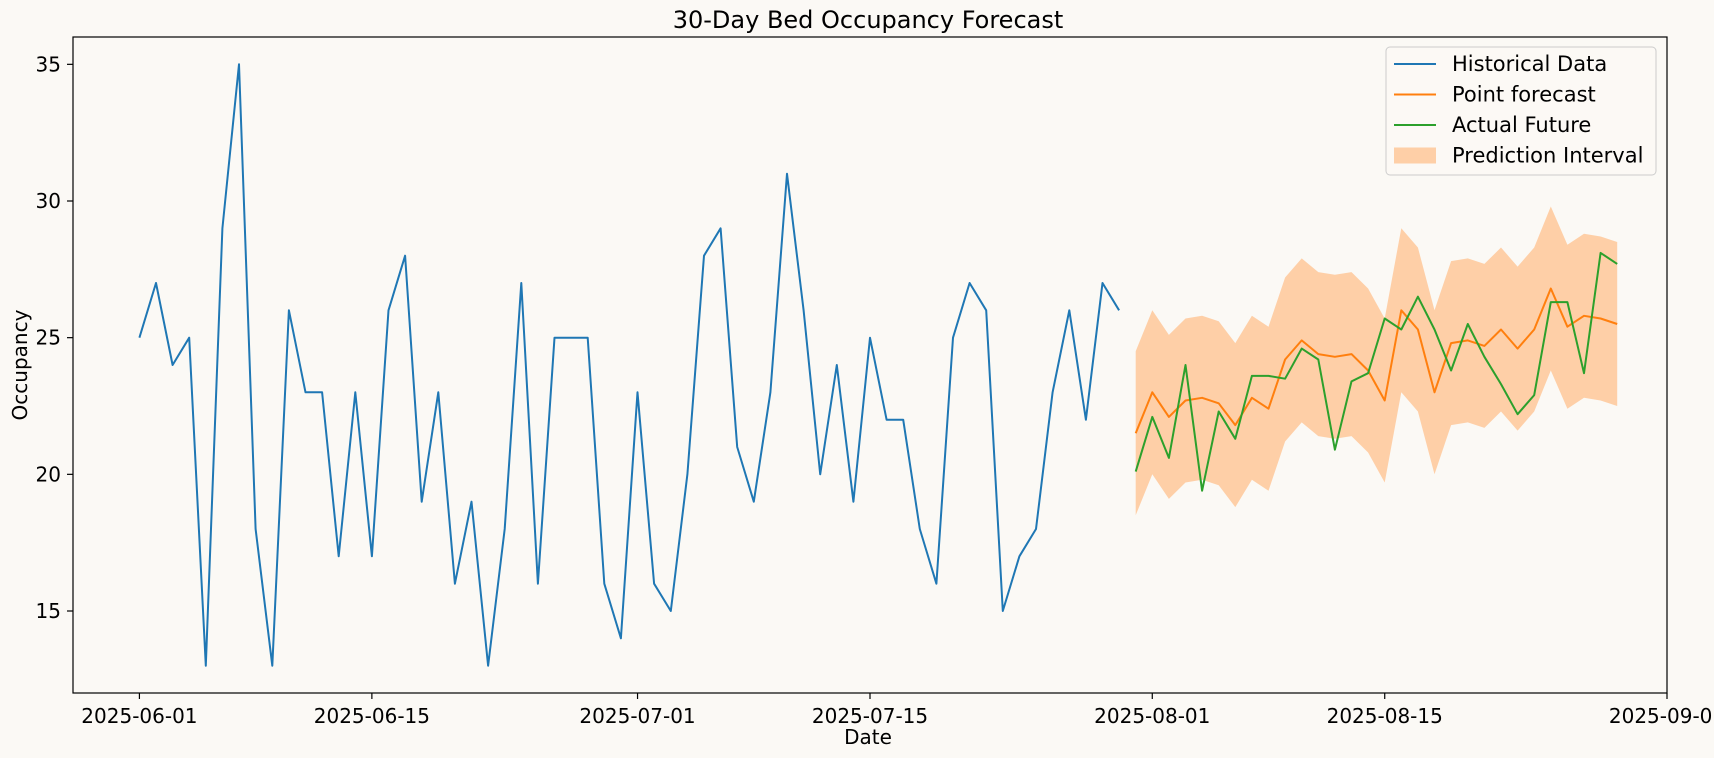  I want to click on y-tick-label: 15, so click(48, 611).